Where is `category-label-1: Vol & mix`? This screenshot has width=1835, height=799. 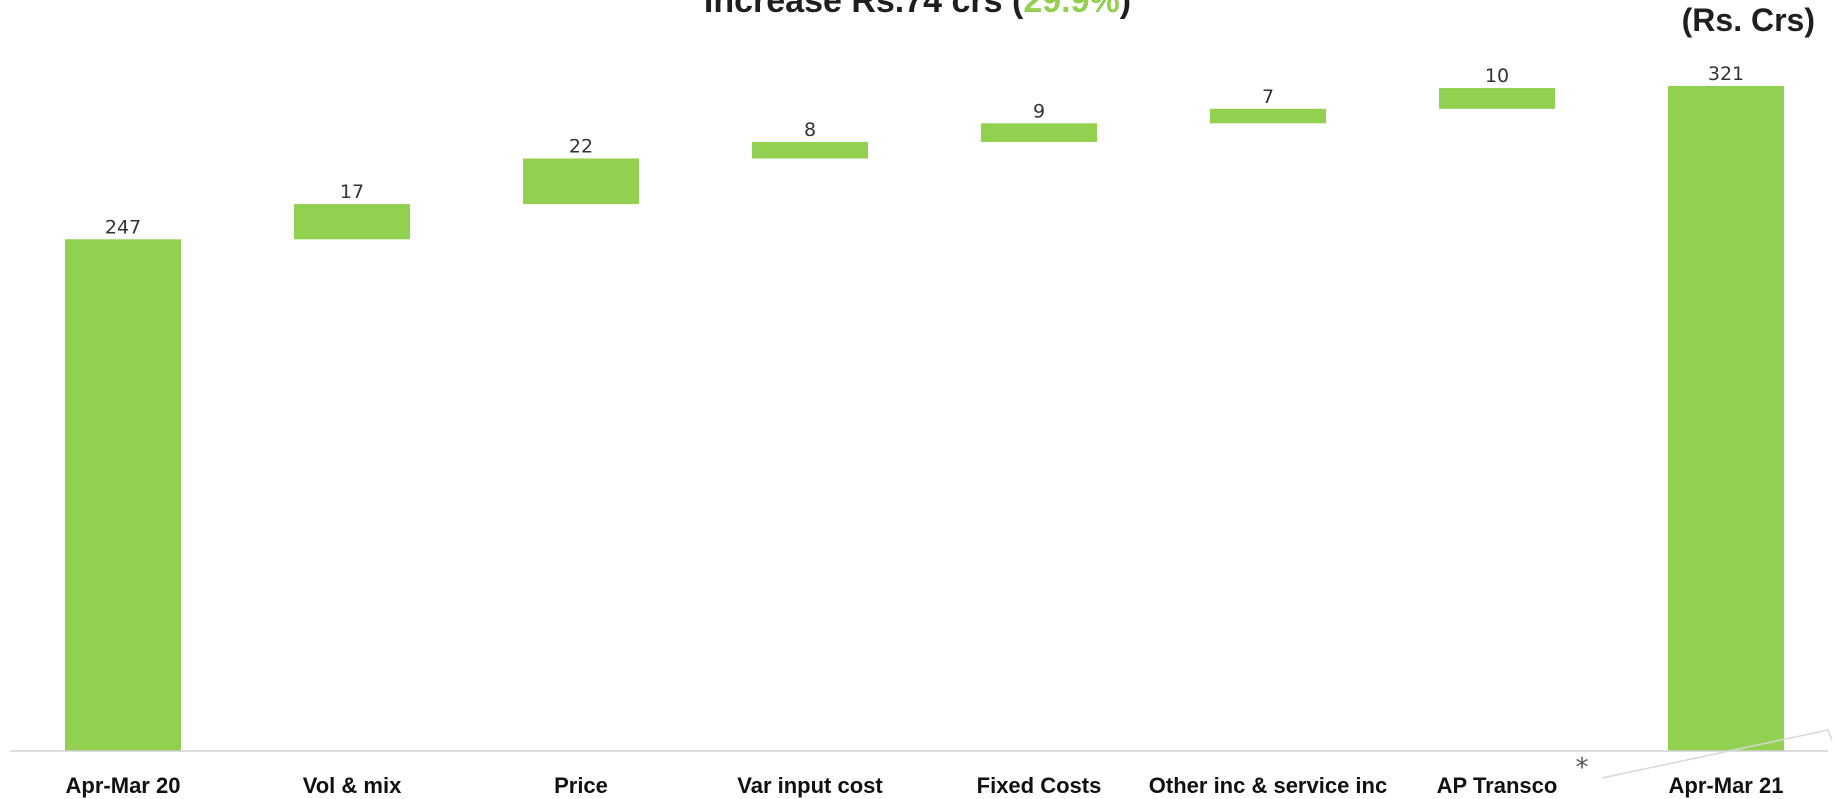
category-label-1: Vol & mix is located at coordinates (352, 785).